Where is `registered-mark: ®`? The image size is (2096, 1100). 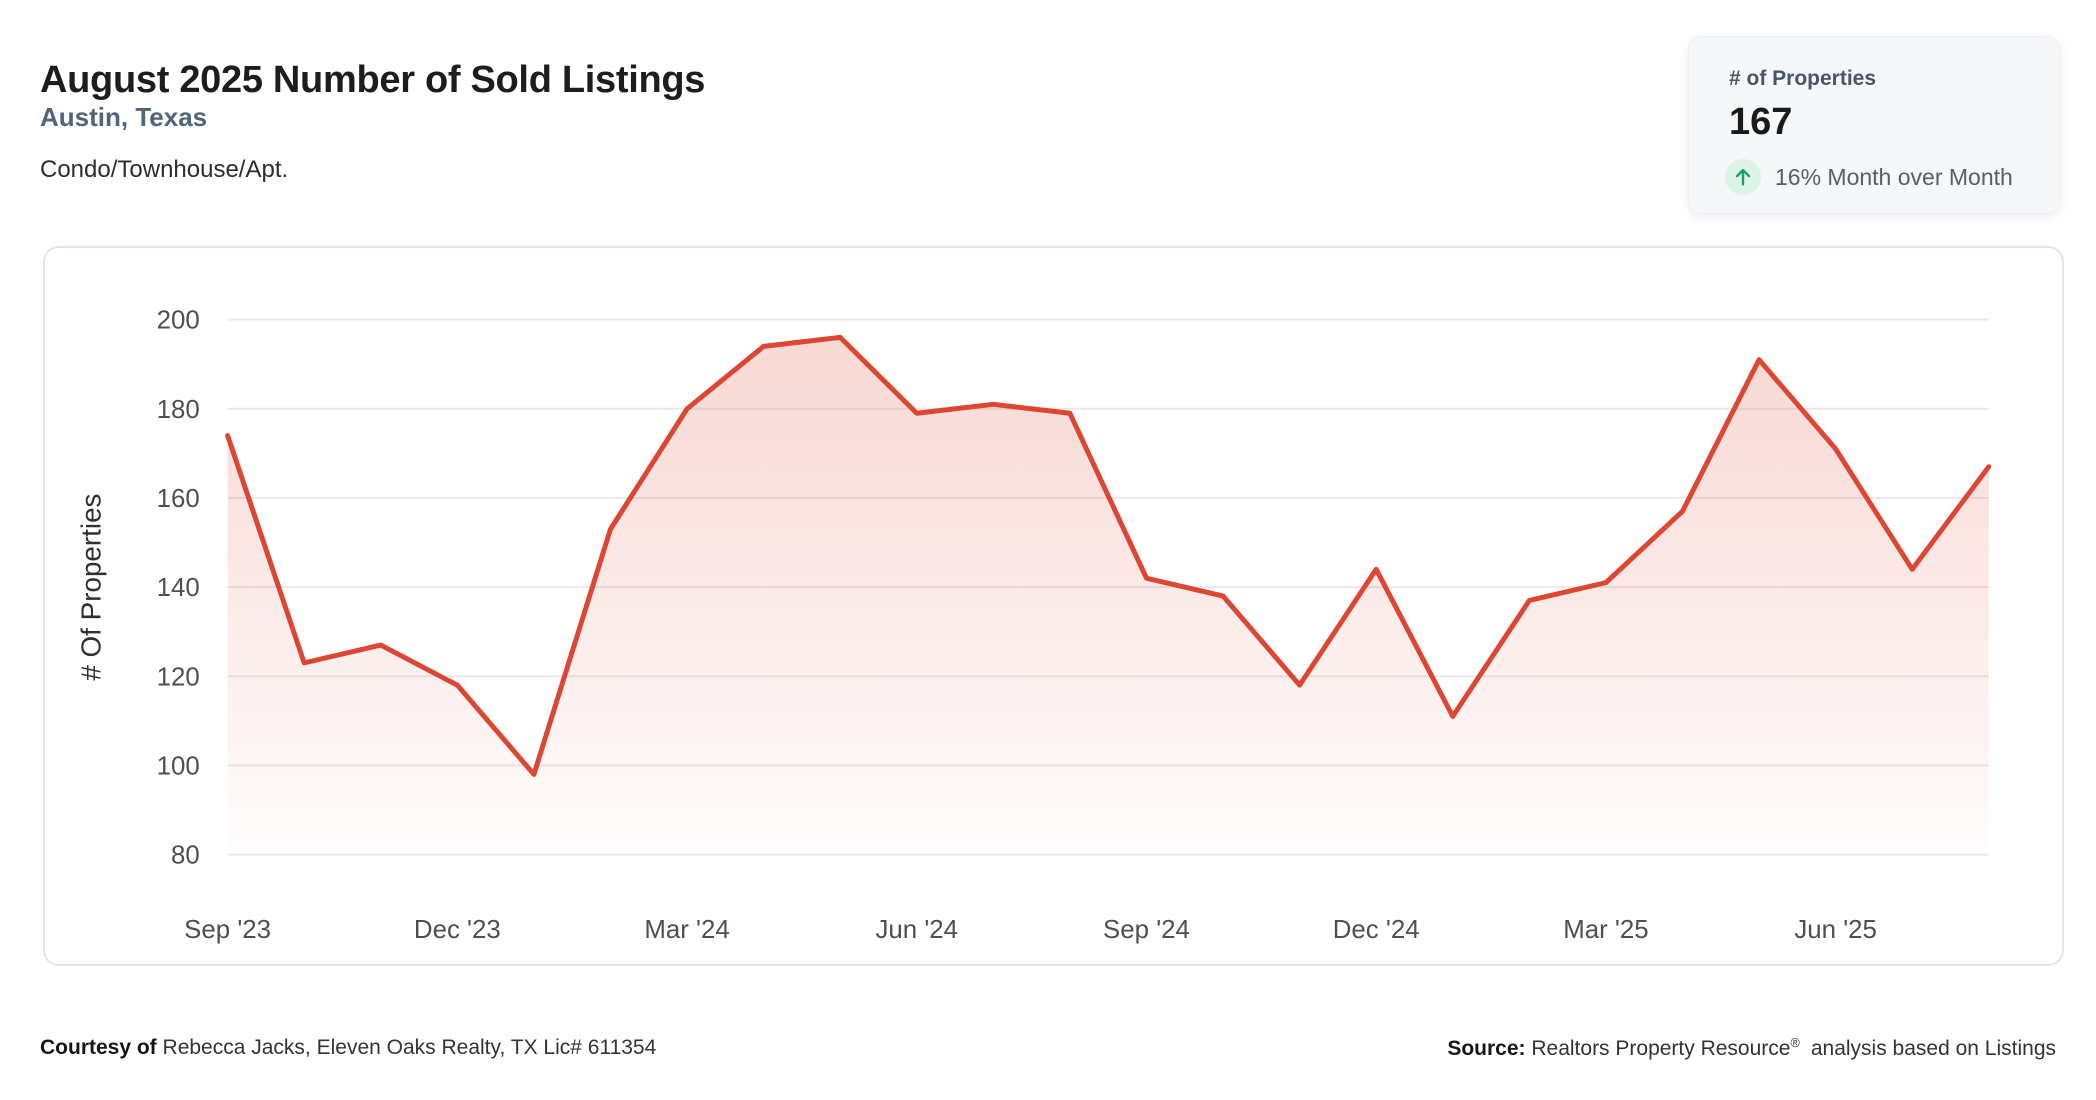 registered-mark: ® is located at coordinates (1795, 1043).